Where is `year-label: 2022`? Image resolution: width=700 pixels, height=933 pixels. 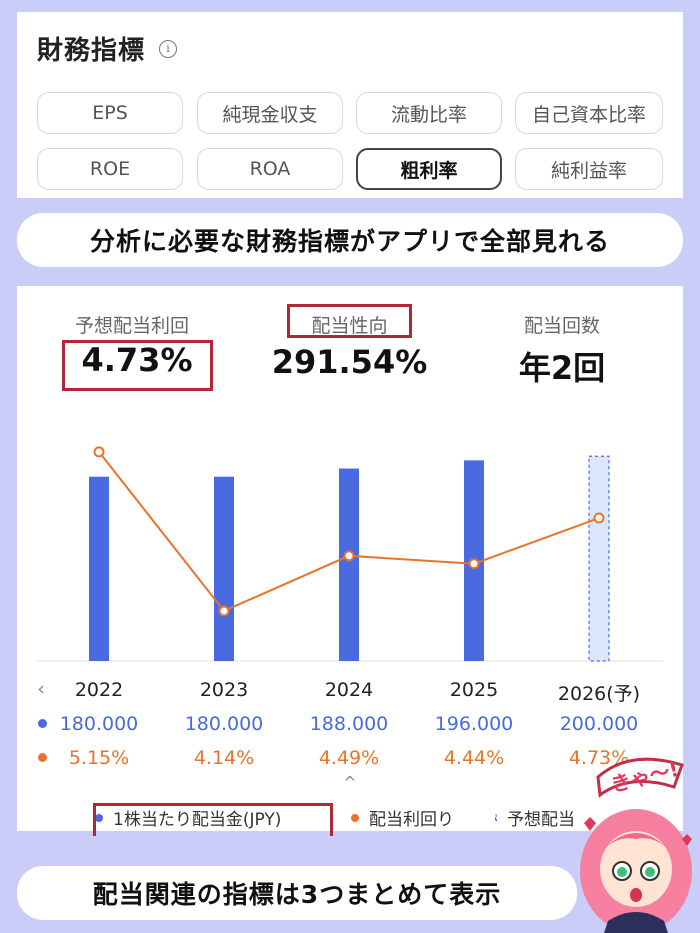
year-label: 2022 is located at coordinates (99, 690).